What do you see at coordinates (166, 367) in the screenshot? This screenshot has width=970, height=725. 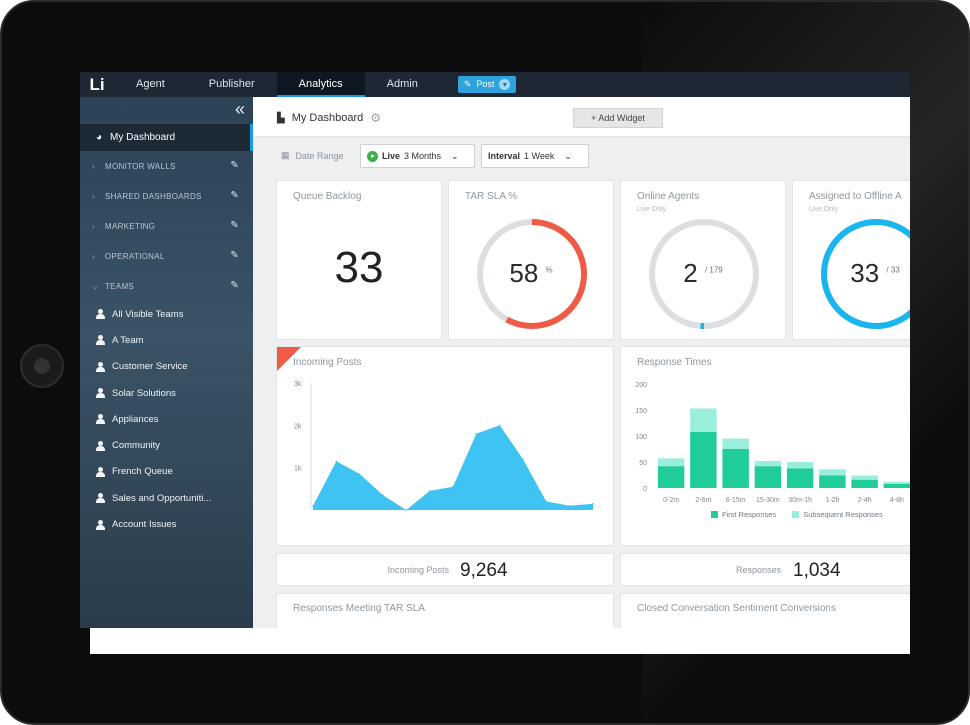 I see `sidebar-item-team: Customer Service` at bounding box center [166, 367].